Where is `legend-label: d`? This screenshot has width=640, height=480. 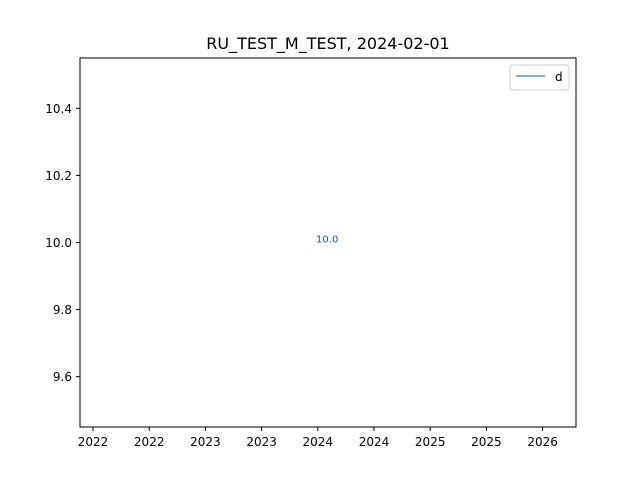 legend-label: d is located at coordinates (559, 77).